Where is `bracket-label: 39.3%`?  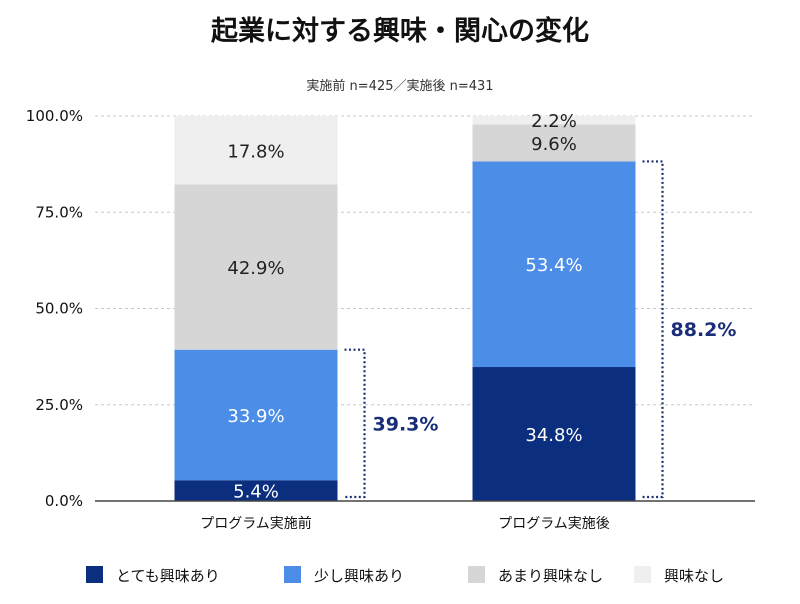 bracket-label: 39.3% is located at coordinates (406, 424).